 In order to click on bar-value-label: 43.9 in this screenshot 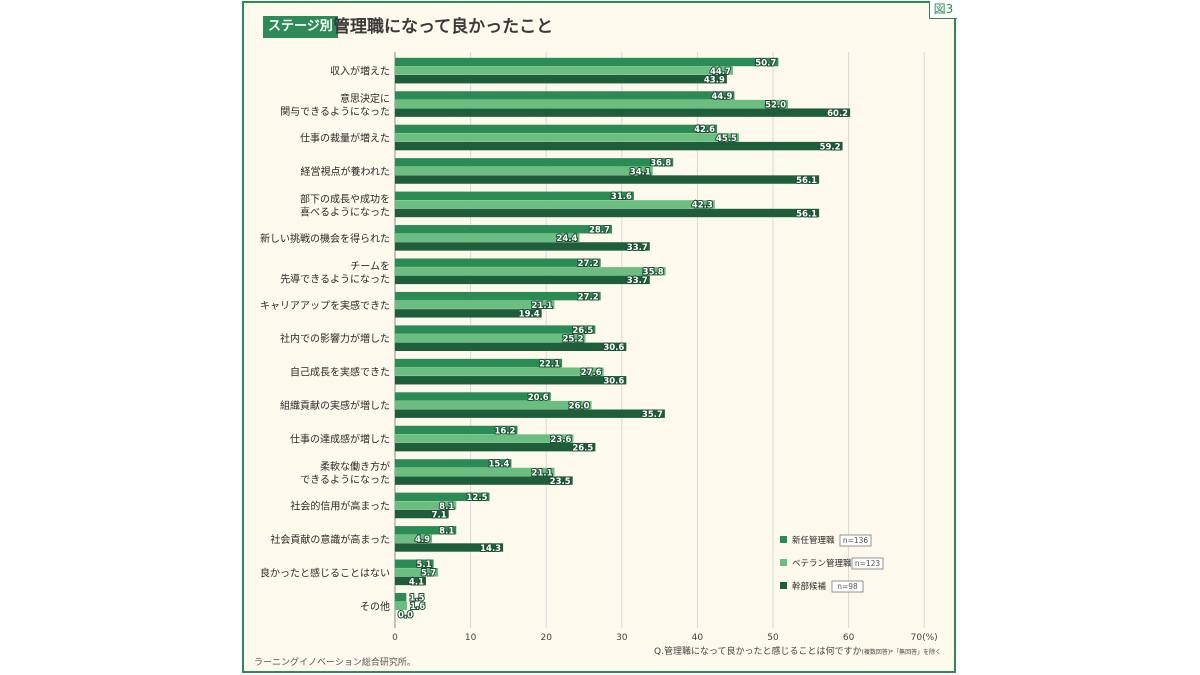, I will do `click(714, 81)`.